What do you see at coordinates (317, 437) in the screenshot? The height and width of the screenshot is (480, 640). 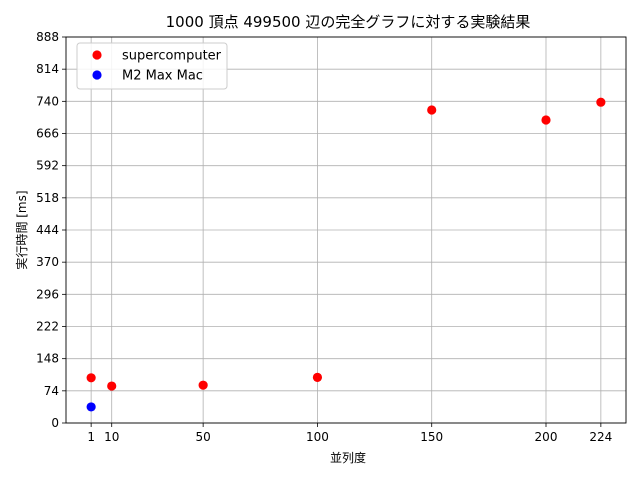 I see `x-tick-label: 100` at bounding box center [317, 437].